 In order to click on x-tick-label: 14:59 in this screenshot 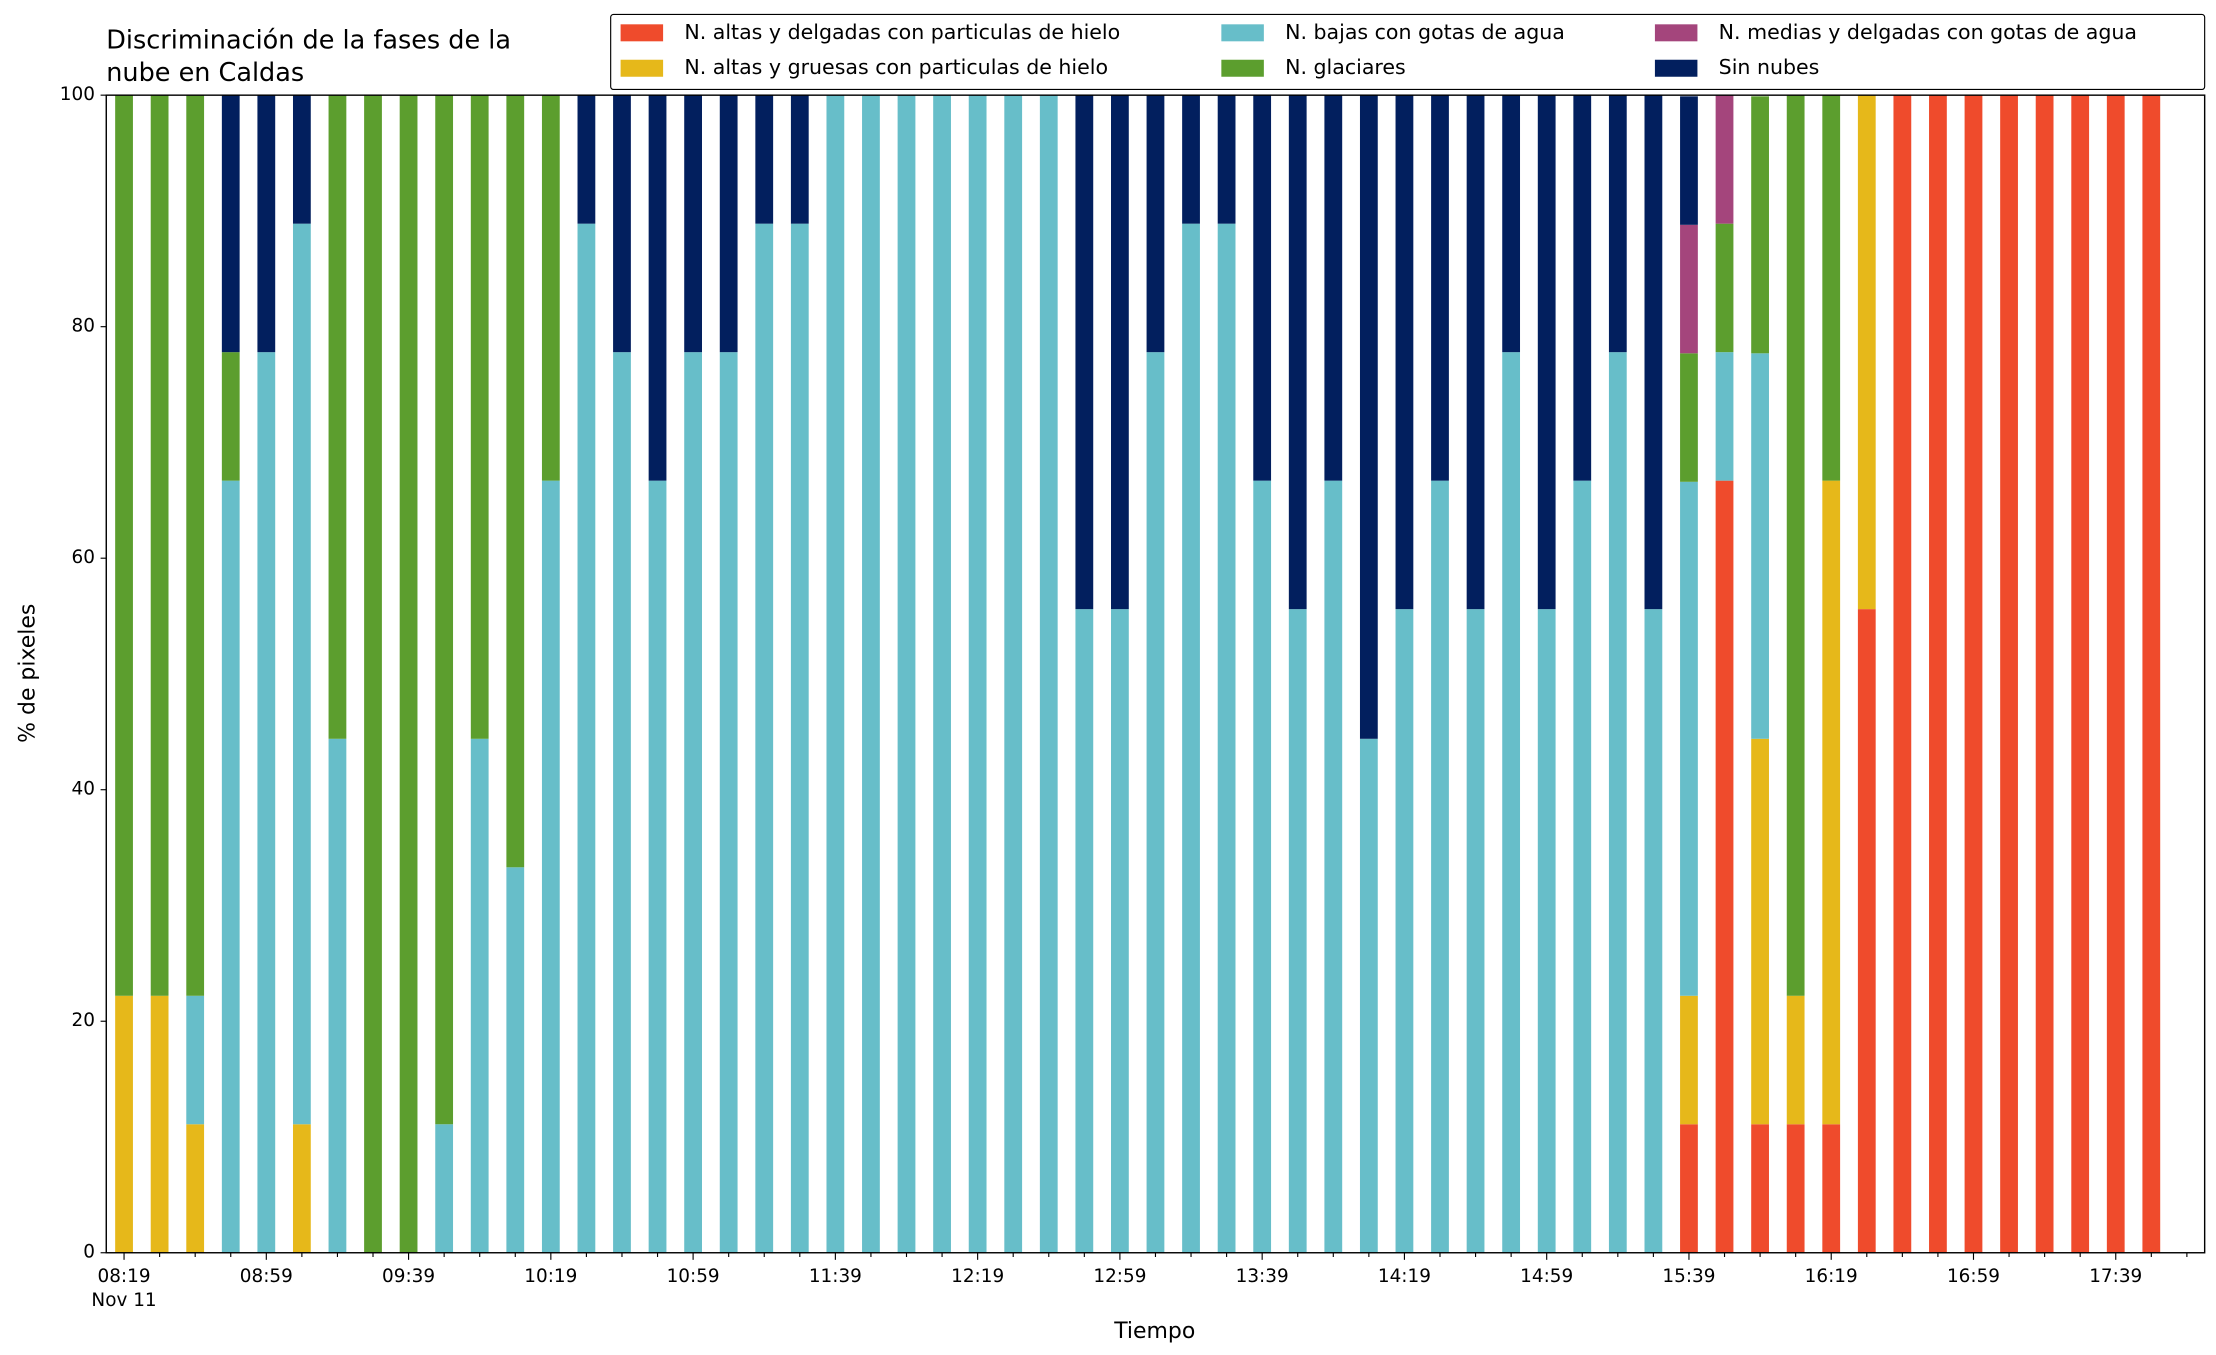, I will do `click(1546, 1276)`.